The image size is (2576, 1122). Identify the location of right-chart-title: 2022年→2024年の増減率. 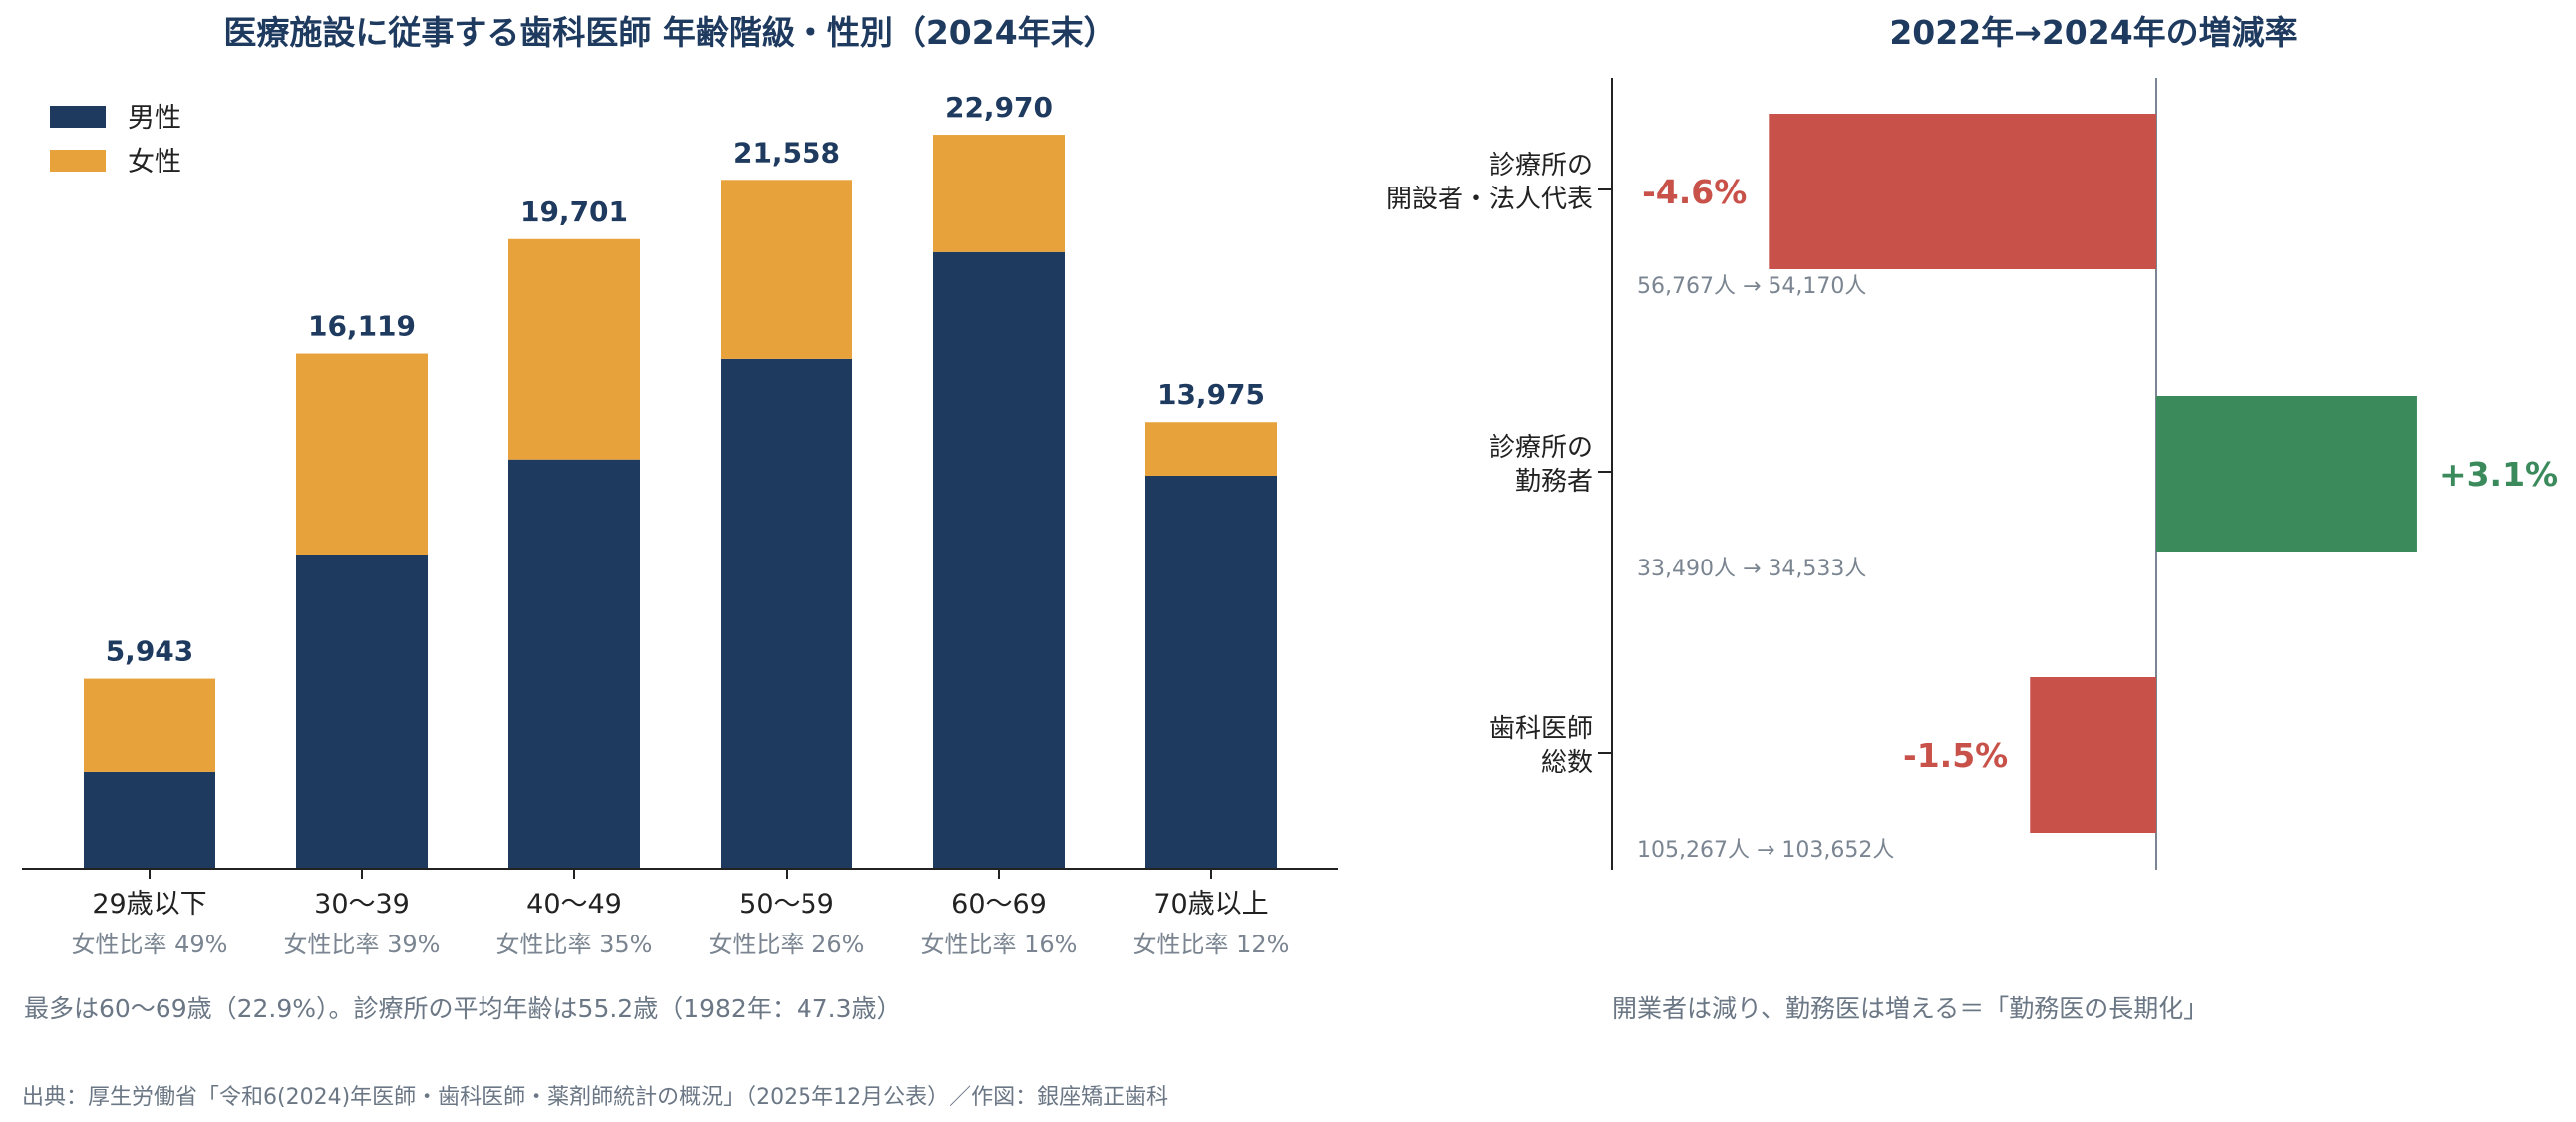
(2093, 32).